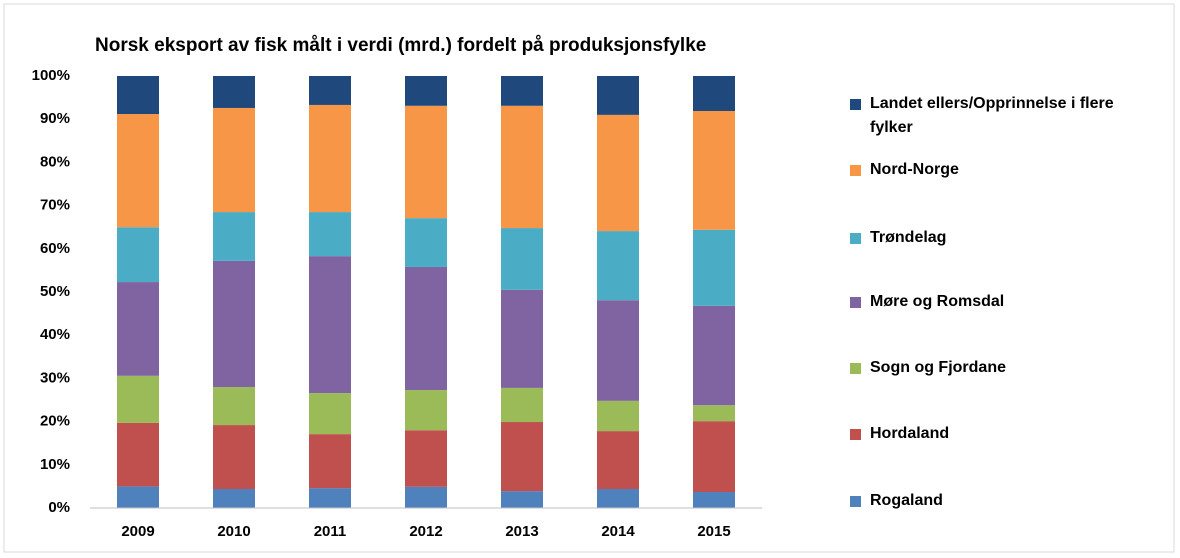  I want to click on x-tick-label: 2009, so click(137, 531).